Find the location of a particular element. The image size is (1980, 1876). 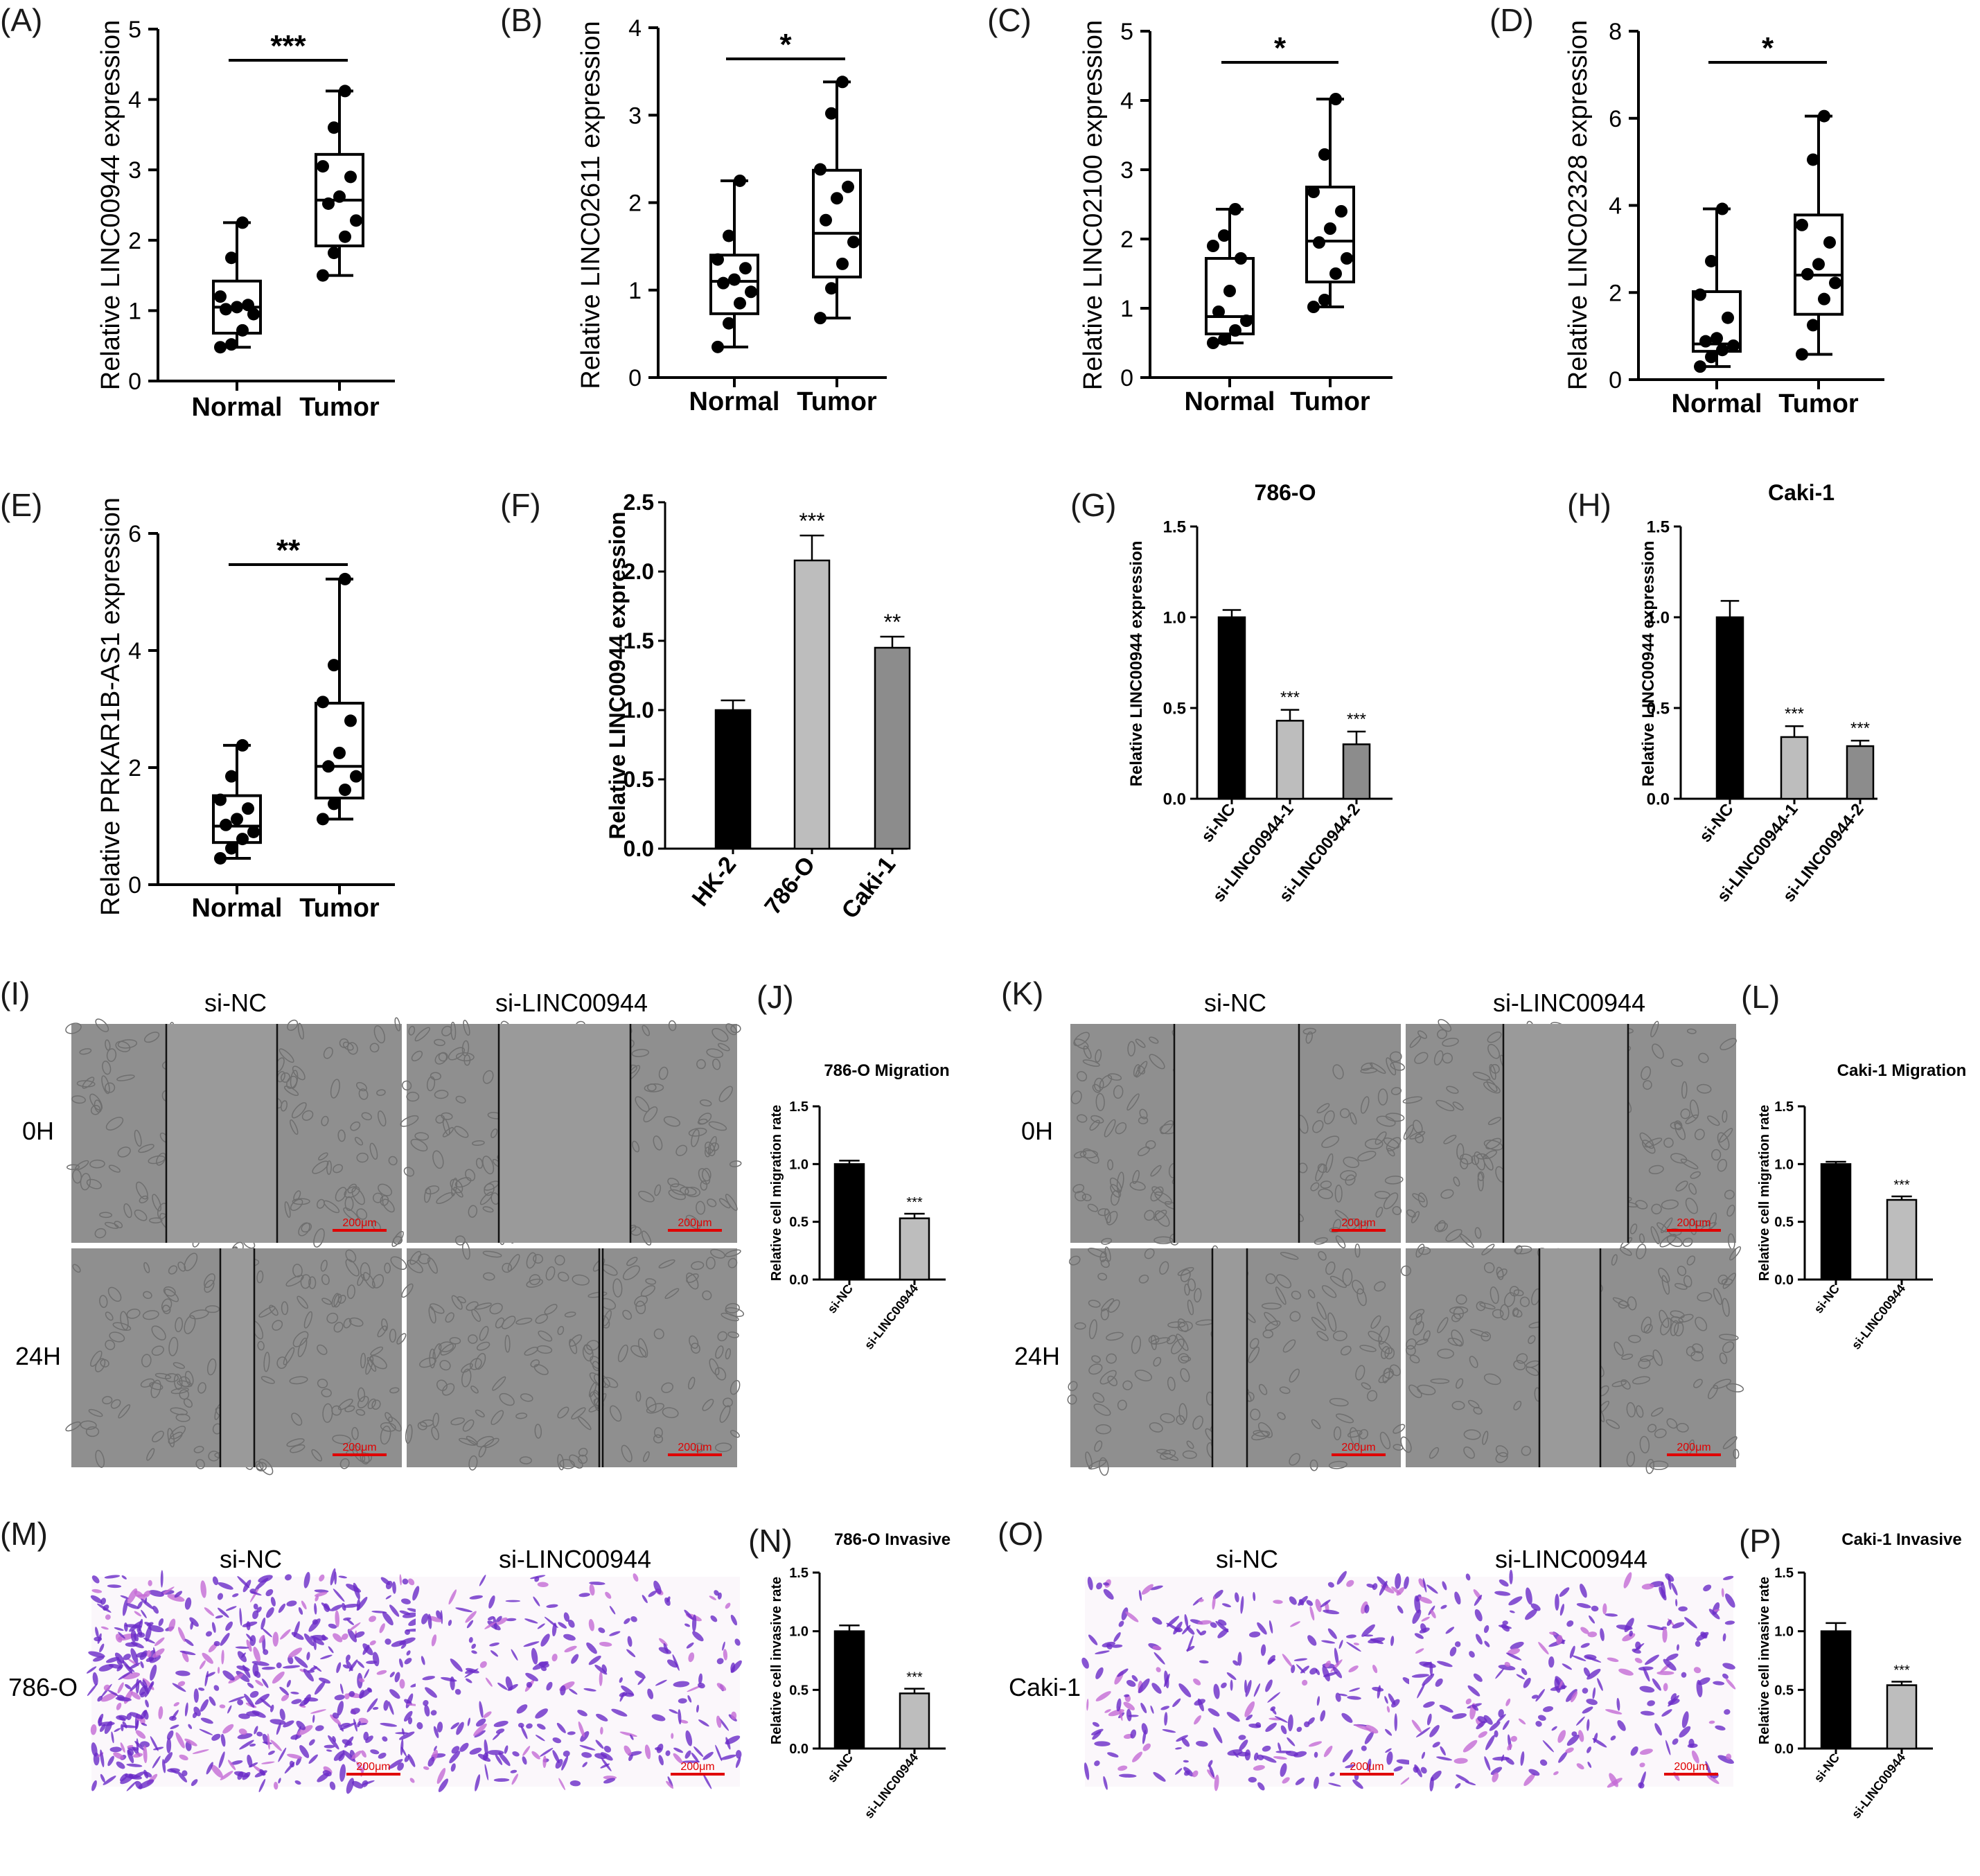

box is located at coordinates (1230, 296).